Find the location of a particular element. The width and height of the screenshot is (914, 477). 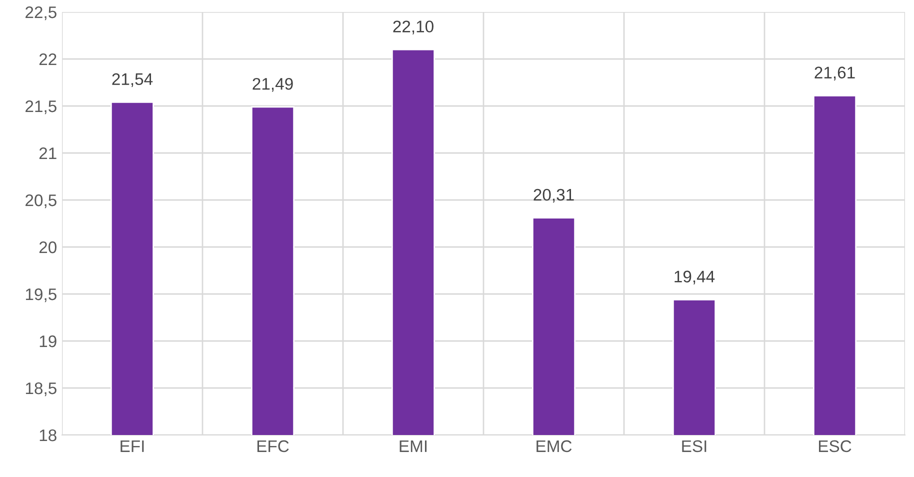

y-tick-label: 19,5 is located at coordinates (41, 295).